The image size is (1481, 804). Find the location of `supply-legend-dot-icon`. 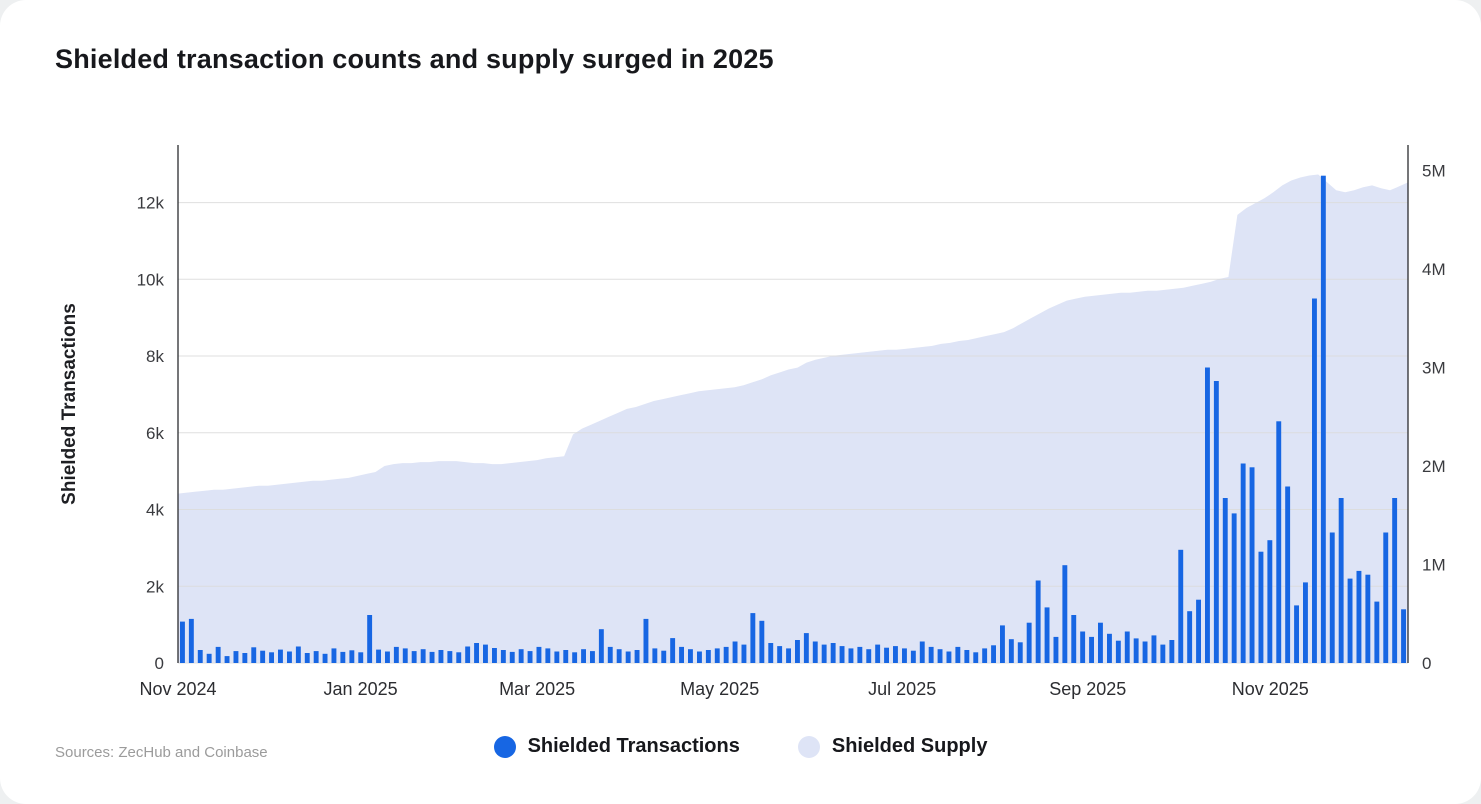

supply-legend-dot-icon is located at coordinates (808, 746).